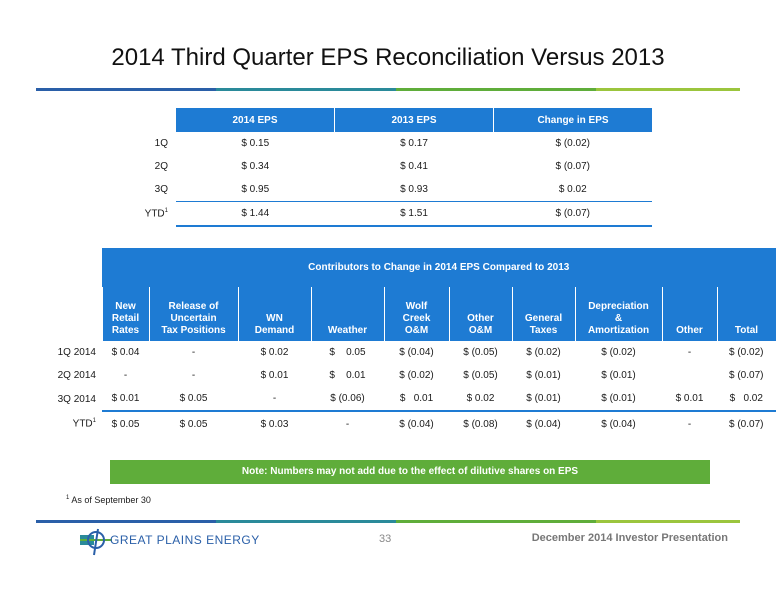 The height and width of the screenshot is (600, 776). What do you see at coordinates (416, 306) in the screenshot?
I see `contrib-col-header-line: Wolf` at bounding box center [416, 306].